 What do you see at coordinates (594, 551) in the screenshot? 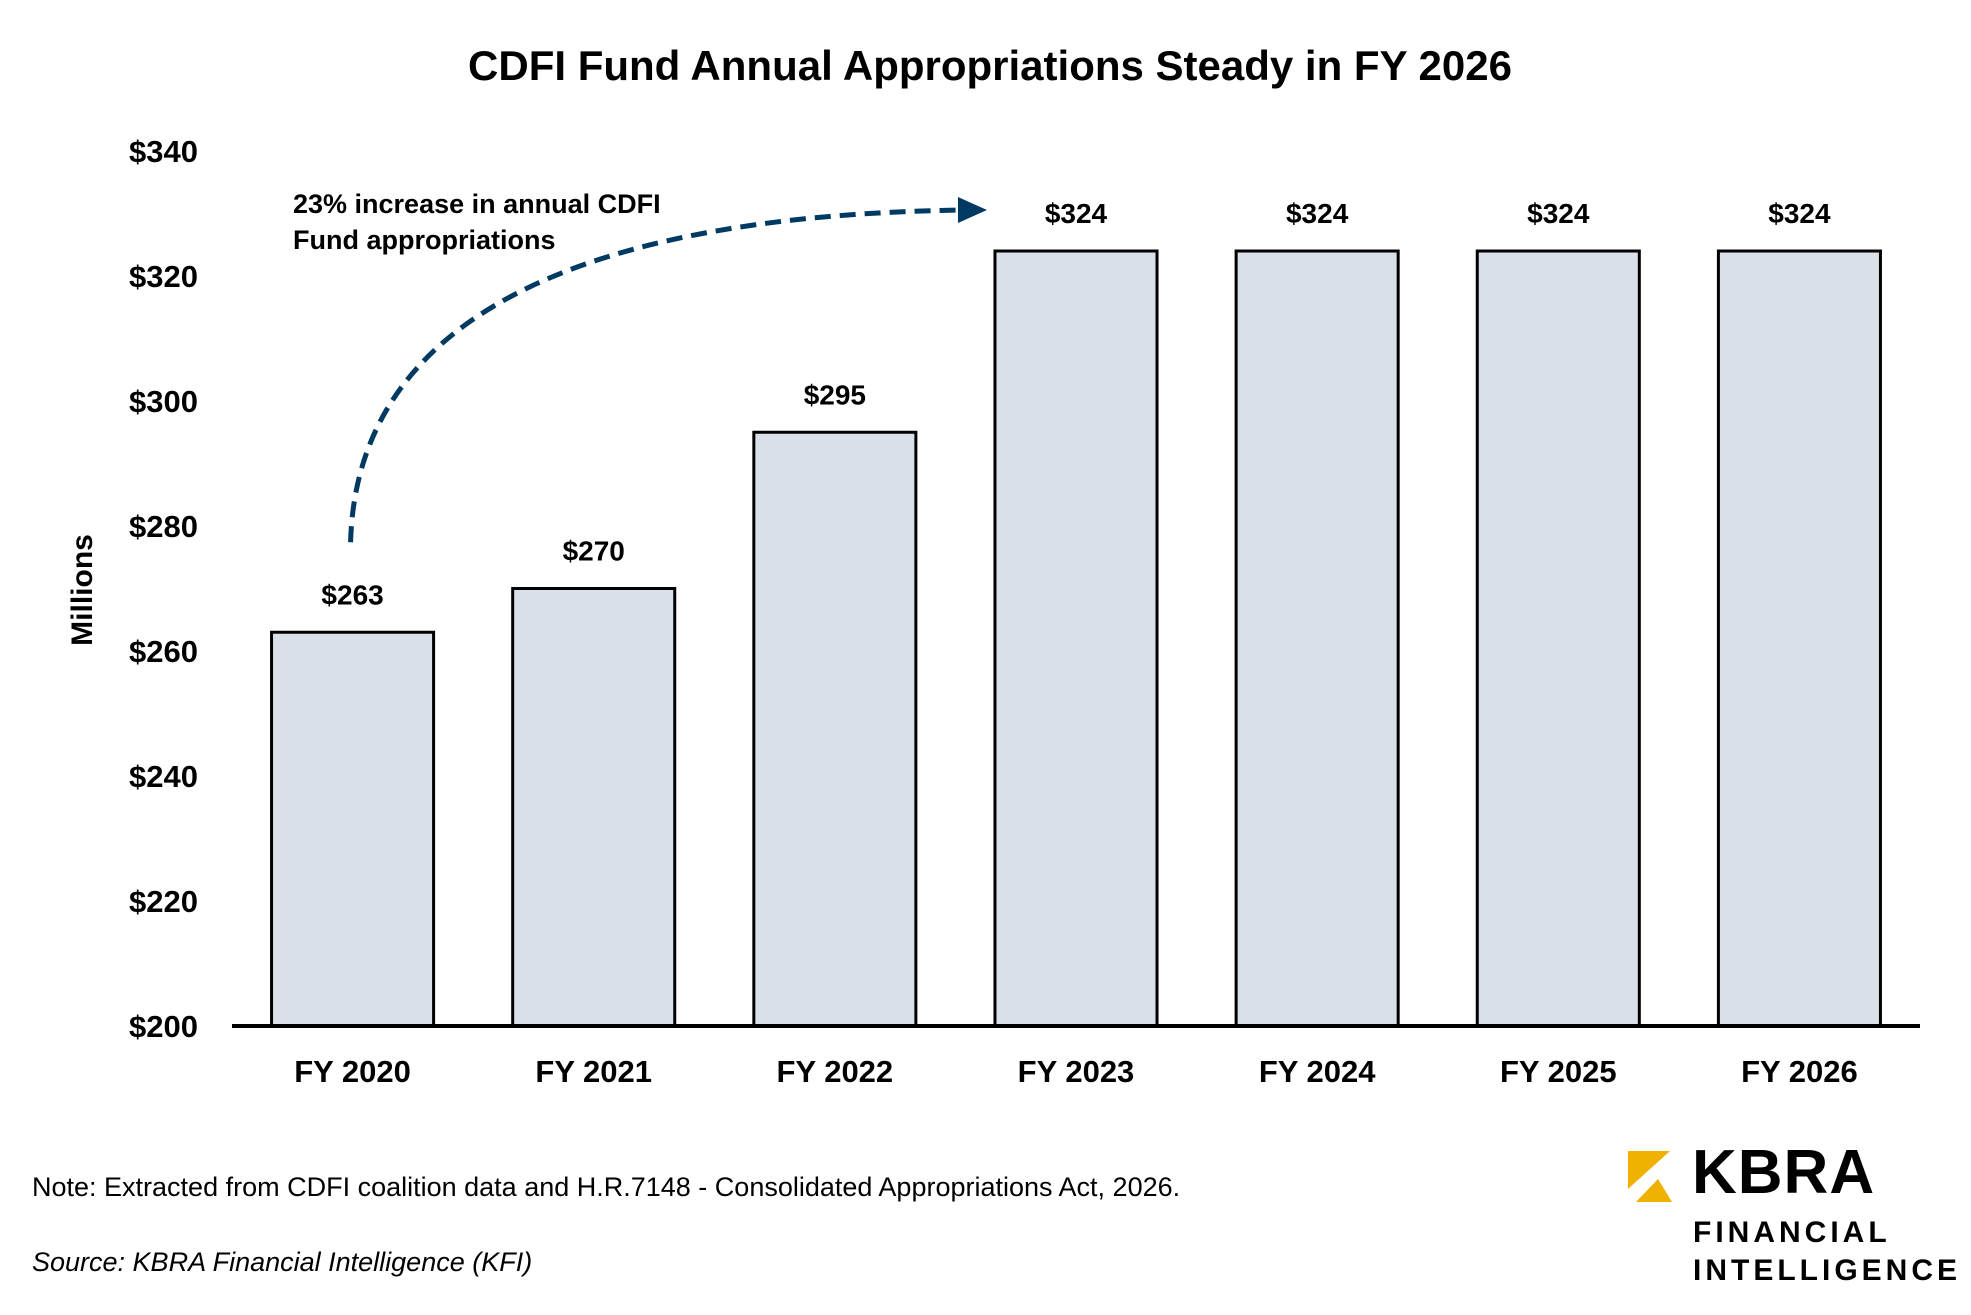
I see `data-label: $270` at bounding box center [594, 551].